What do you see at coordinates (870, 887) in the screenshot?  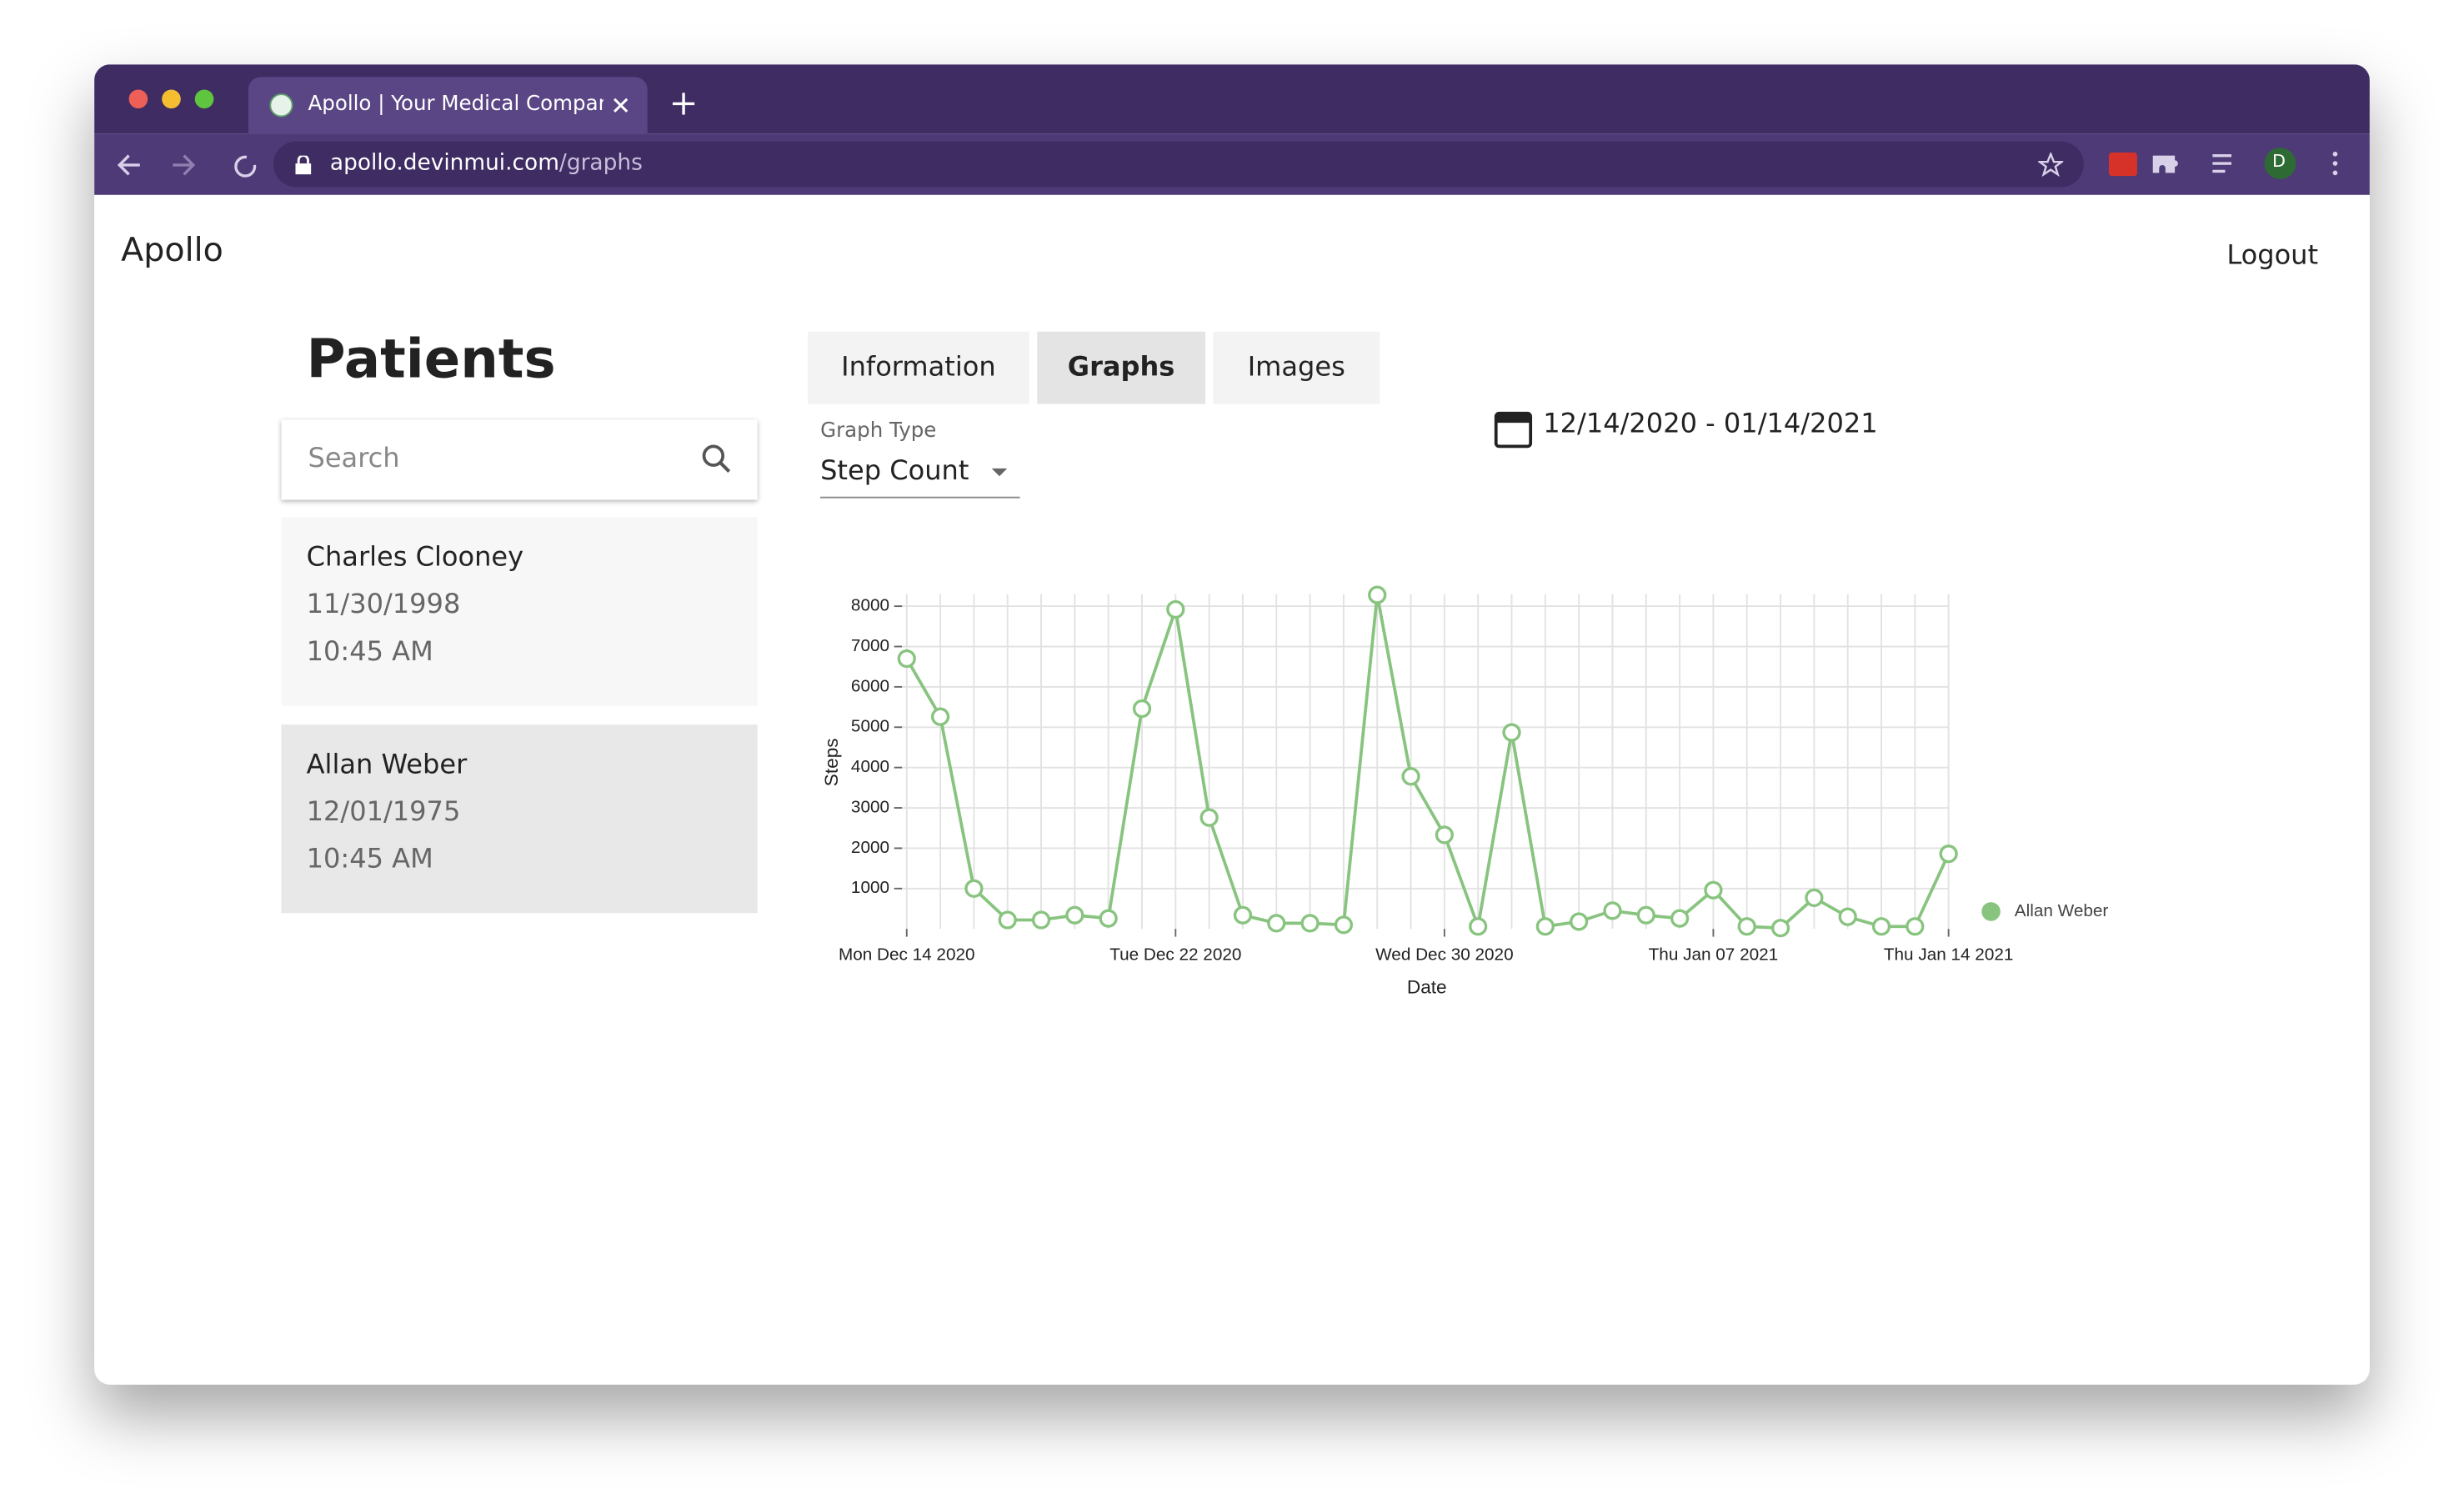 I see `y-tick-label: 1000` at bounding box center [870, 887].